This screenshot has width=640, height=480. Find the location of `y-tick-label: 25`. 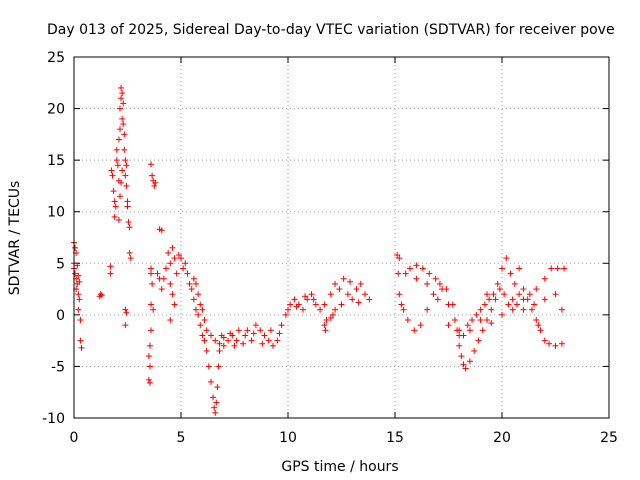

y-tick-label: 25 is located at coordinates (56, 58).